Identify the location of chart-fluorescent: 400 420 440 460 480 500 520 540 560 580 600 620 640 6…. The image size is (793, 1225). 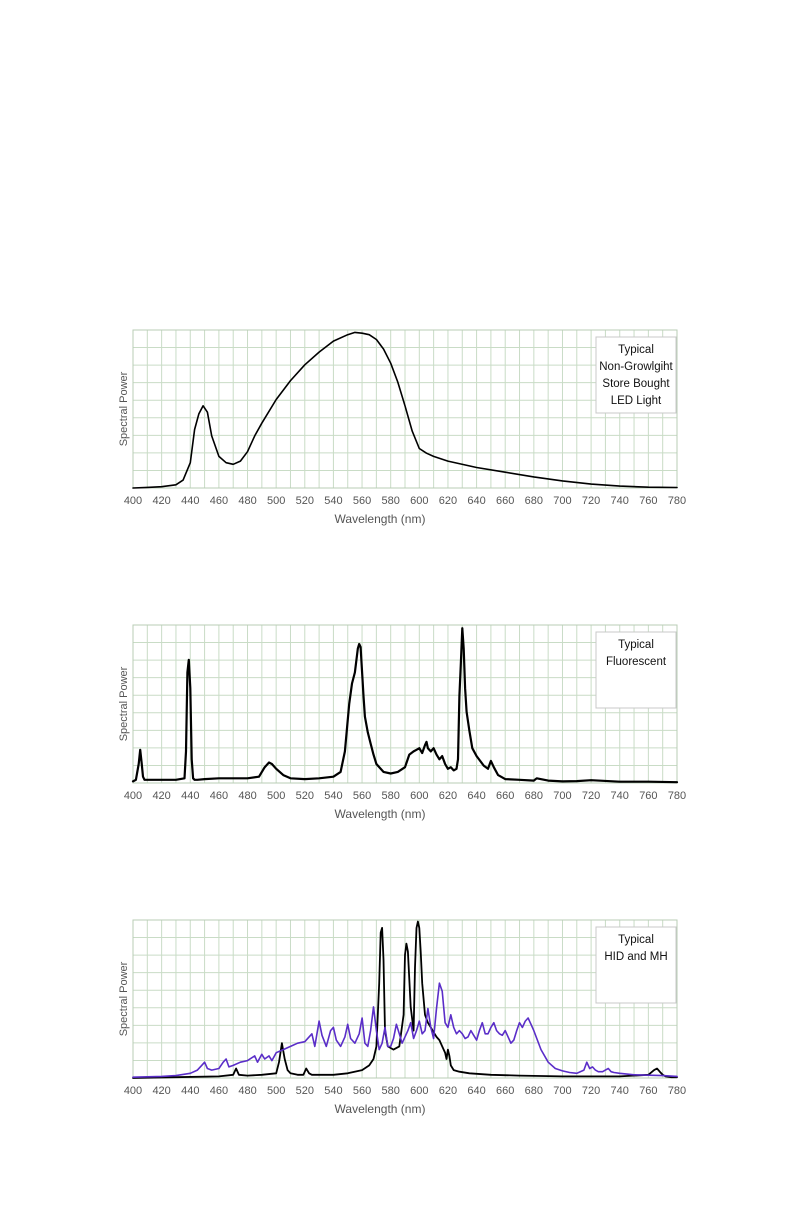
(402, 722).